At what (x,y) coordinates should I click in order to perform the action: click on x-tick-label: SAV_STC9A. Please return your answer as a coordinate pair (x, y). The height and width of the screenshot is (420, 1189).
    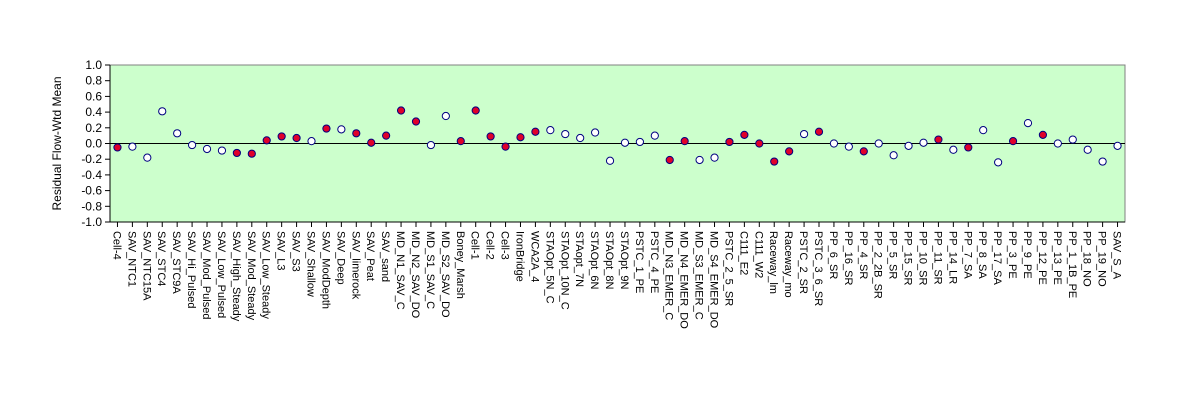
    Looking at the image, I should click on (176, 262).